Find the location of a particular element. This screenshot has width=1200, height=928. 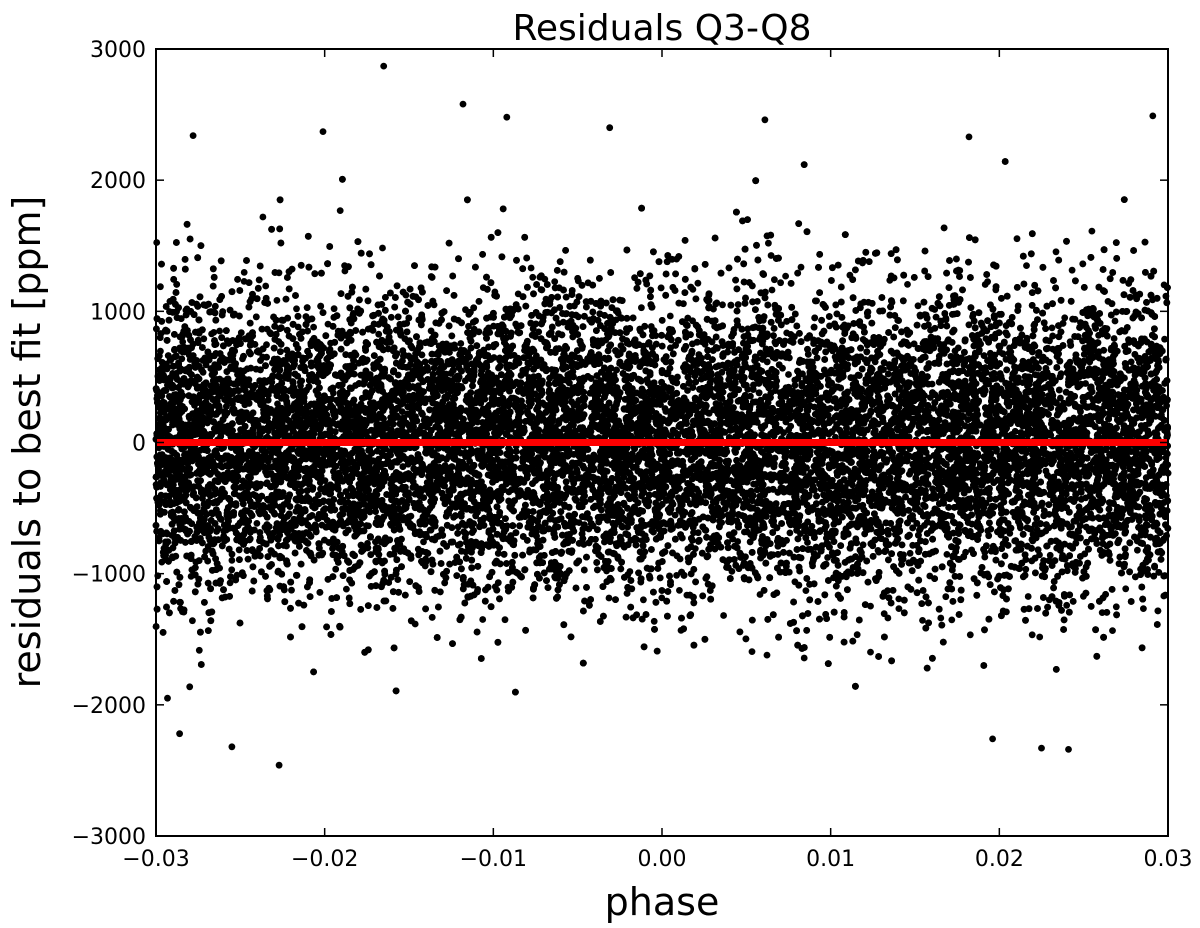

x-axis-label: phase is located at coordinates (662, 902).